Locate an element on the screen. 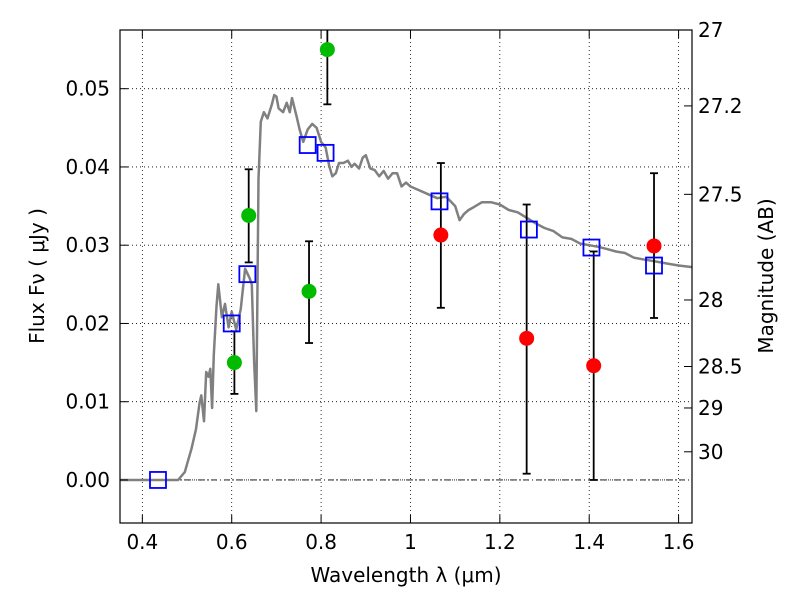 The image size is (800, 600). y-tick-label: 0.00 is located at coordinates (87, 480).